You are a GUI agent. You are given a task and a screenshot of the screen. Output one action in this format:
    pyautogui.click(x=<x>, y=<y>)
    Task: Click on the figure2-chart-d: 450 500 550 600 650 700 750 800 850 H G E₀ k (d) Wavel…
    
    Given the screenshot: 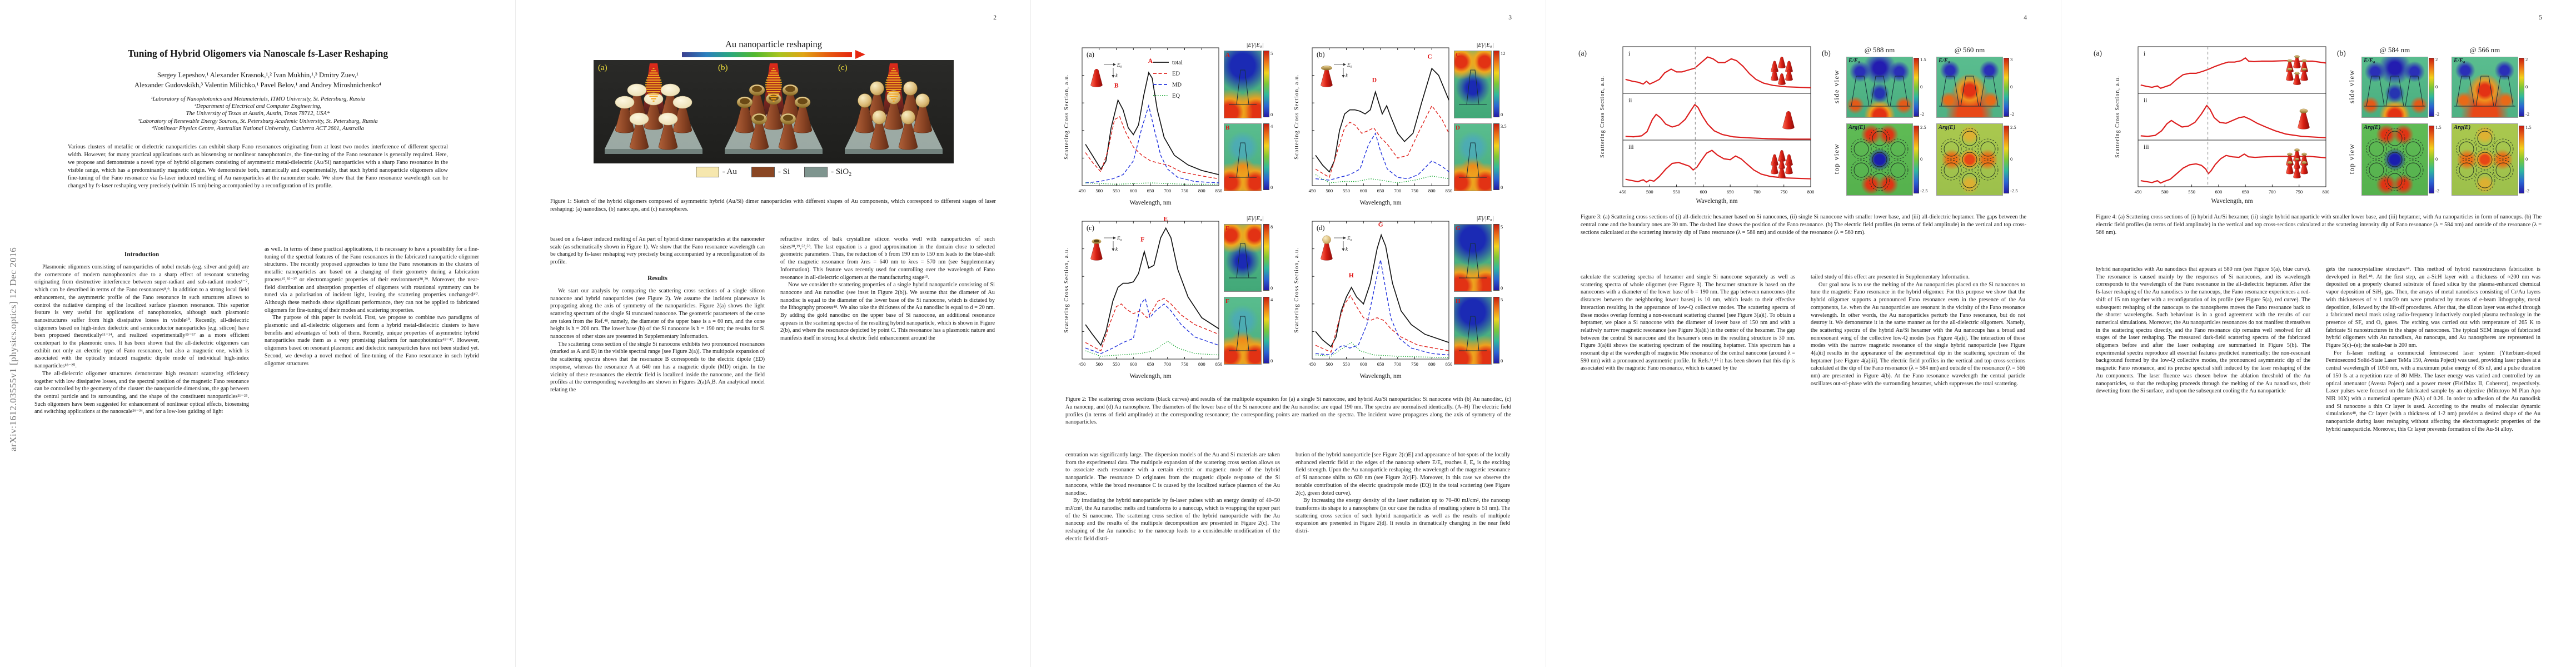 What is the action you would take?
    pyautogui.click(x=1372, y=299)
    